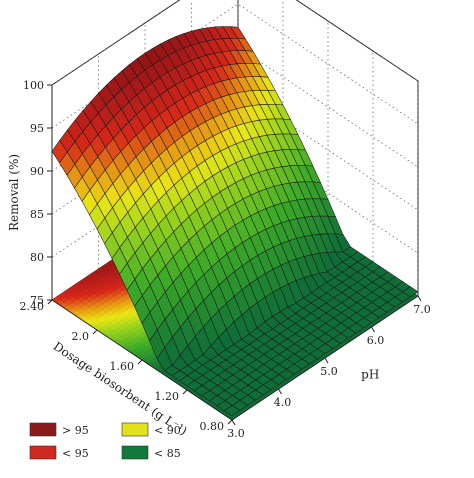  Describe the element at coordinates (37, 214) in the screenshot. I see `z-tick-label: 85` at that location.